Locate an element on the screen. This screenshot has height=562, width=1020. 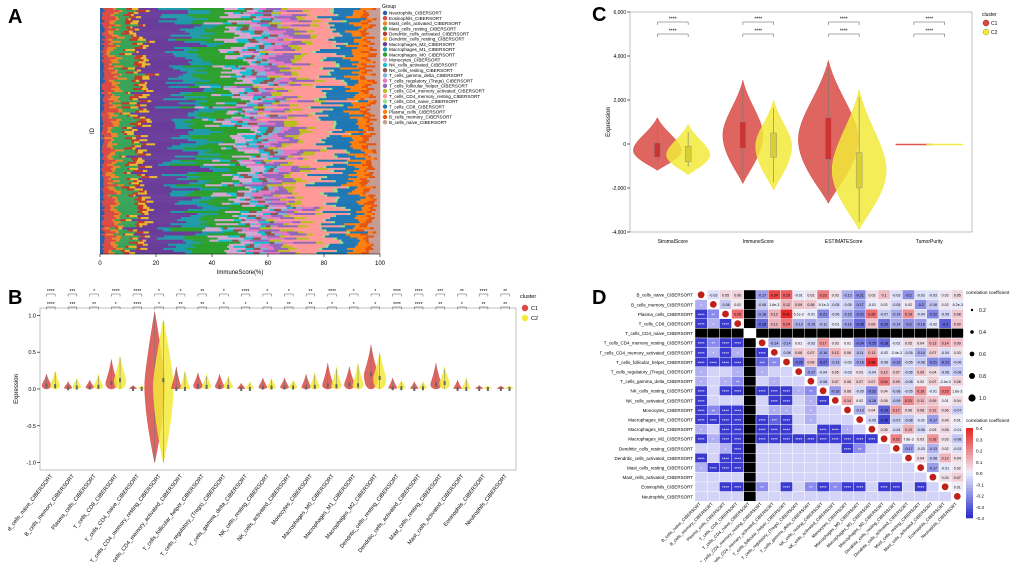
cell-value: -0.03 is located at coordinates (847, 363).